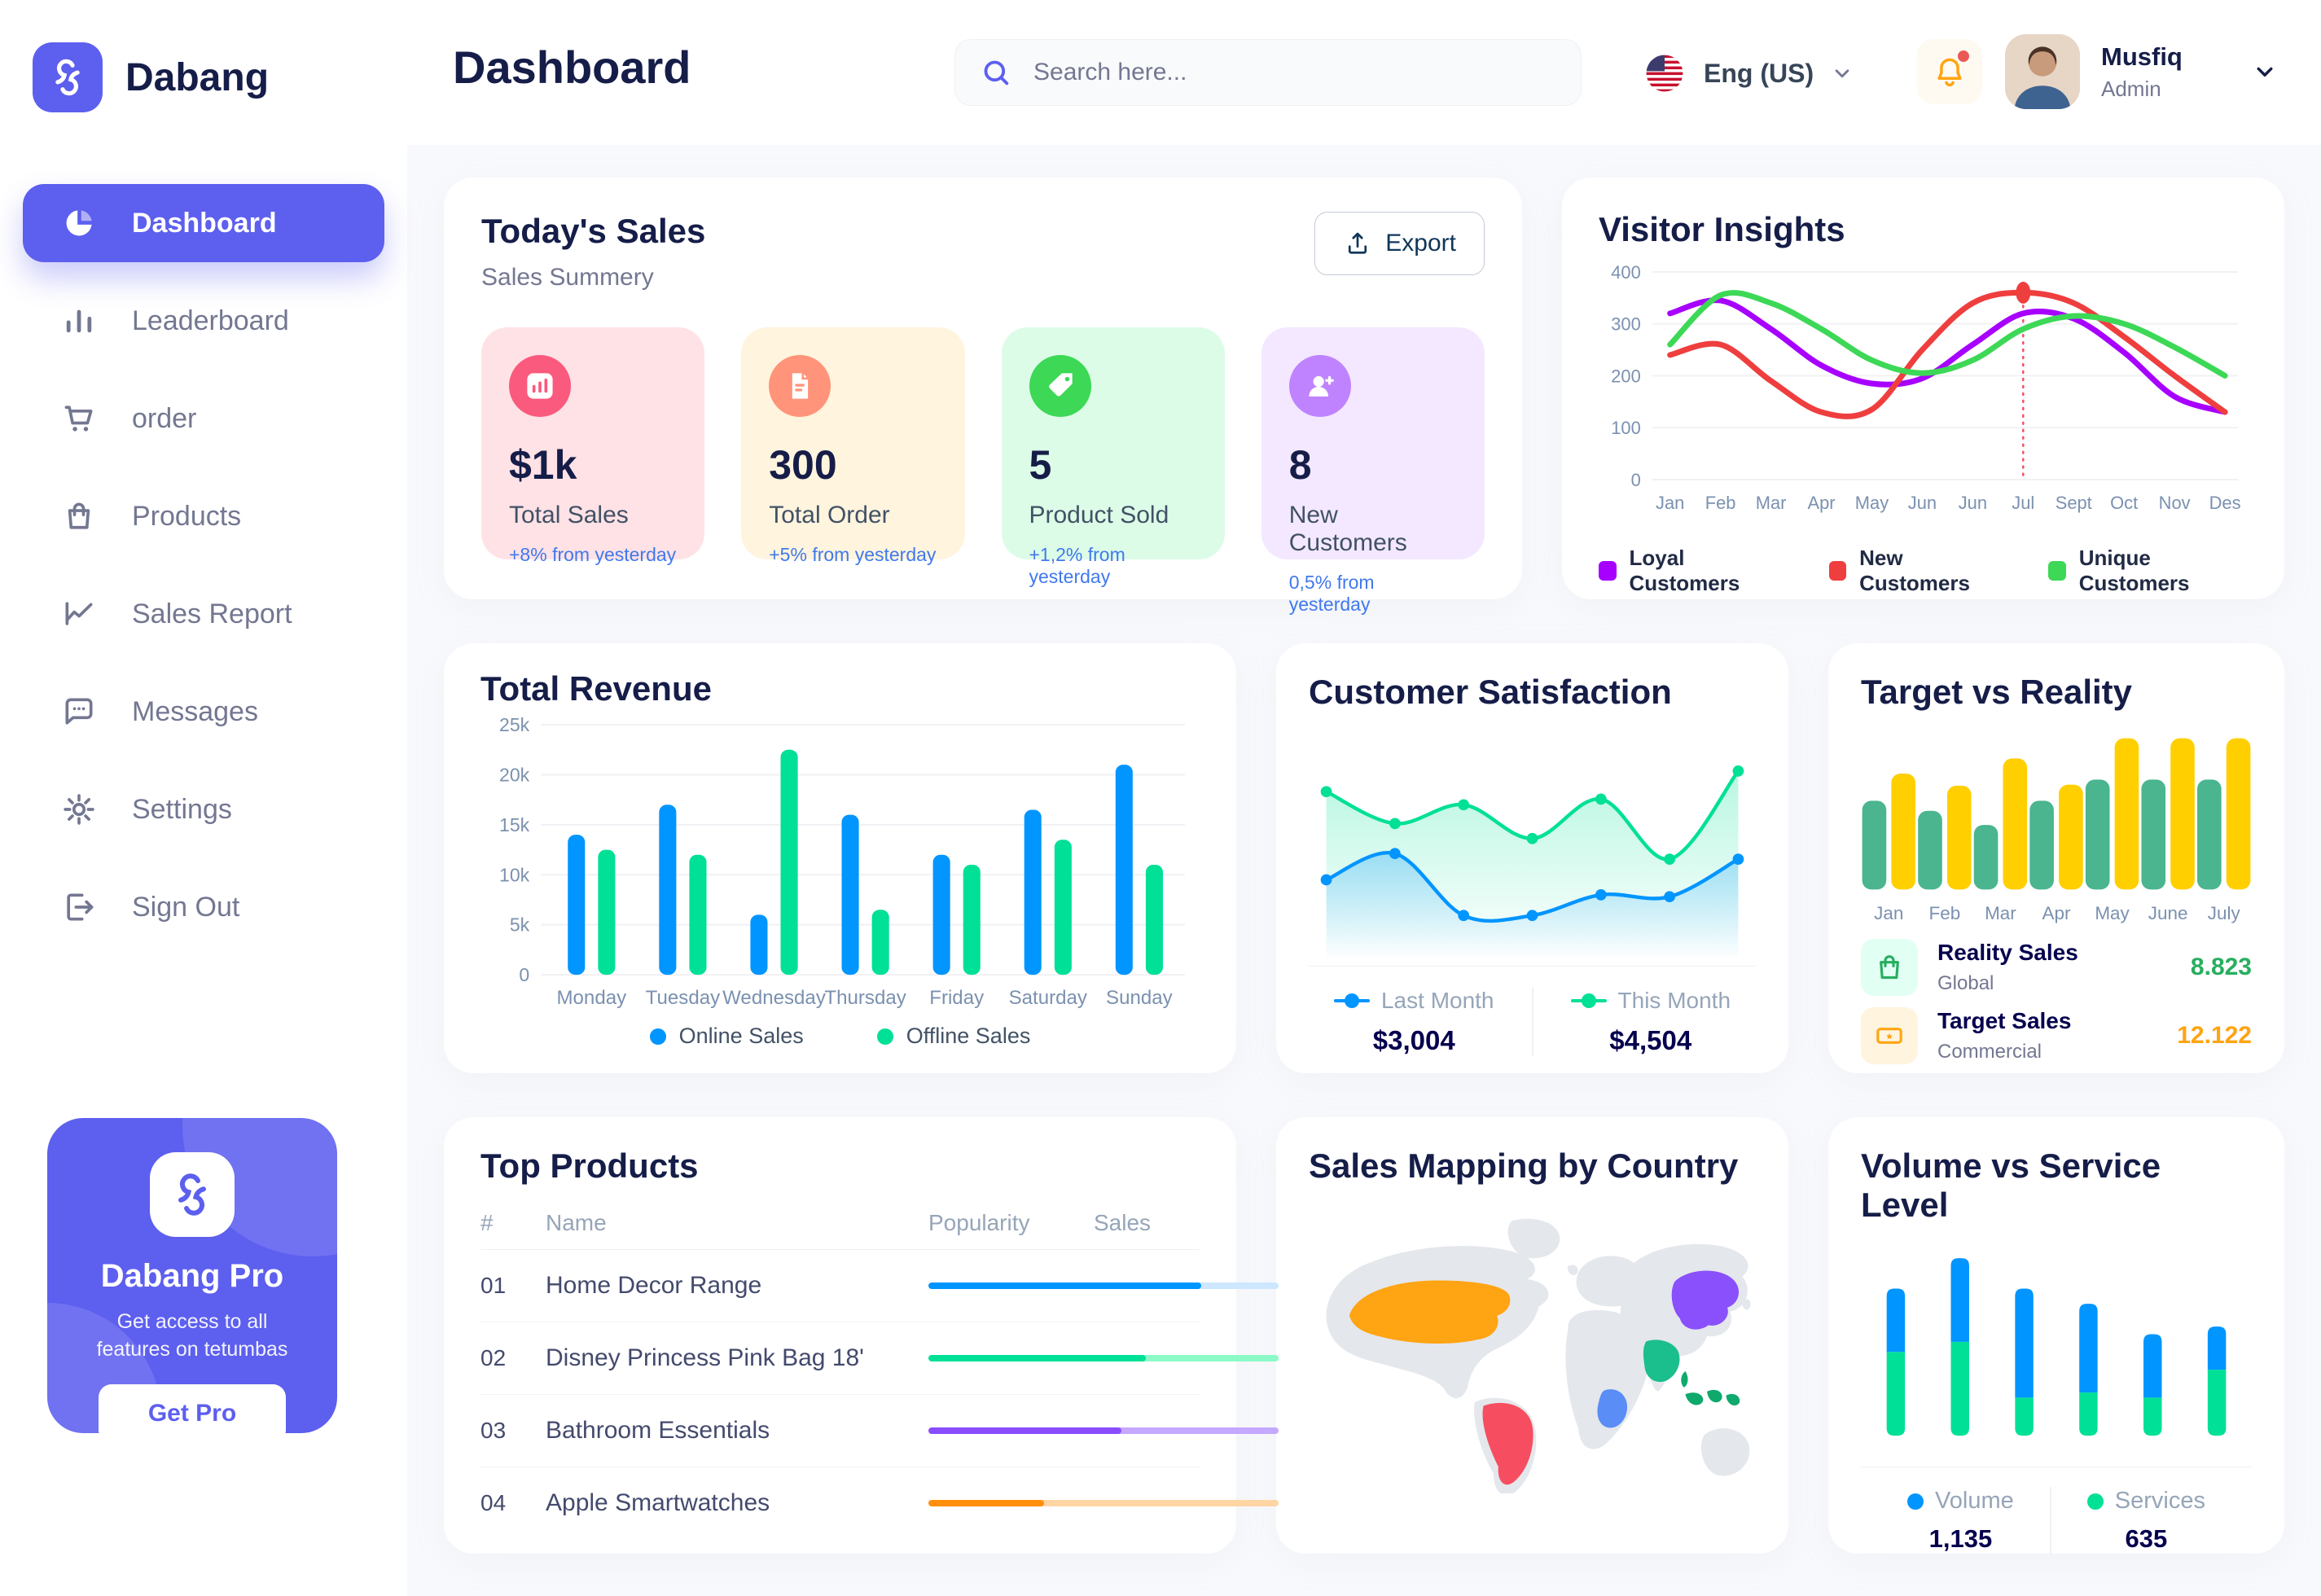  Describe the element at coordinates (853, 446) in the screenshot. I see `stat-card-total-order: 300 Total Order +5% from yesterday` at that location.